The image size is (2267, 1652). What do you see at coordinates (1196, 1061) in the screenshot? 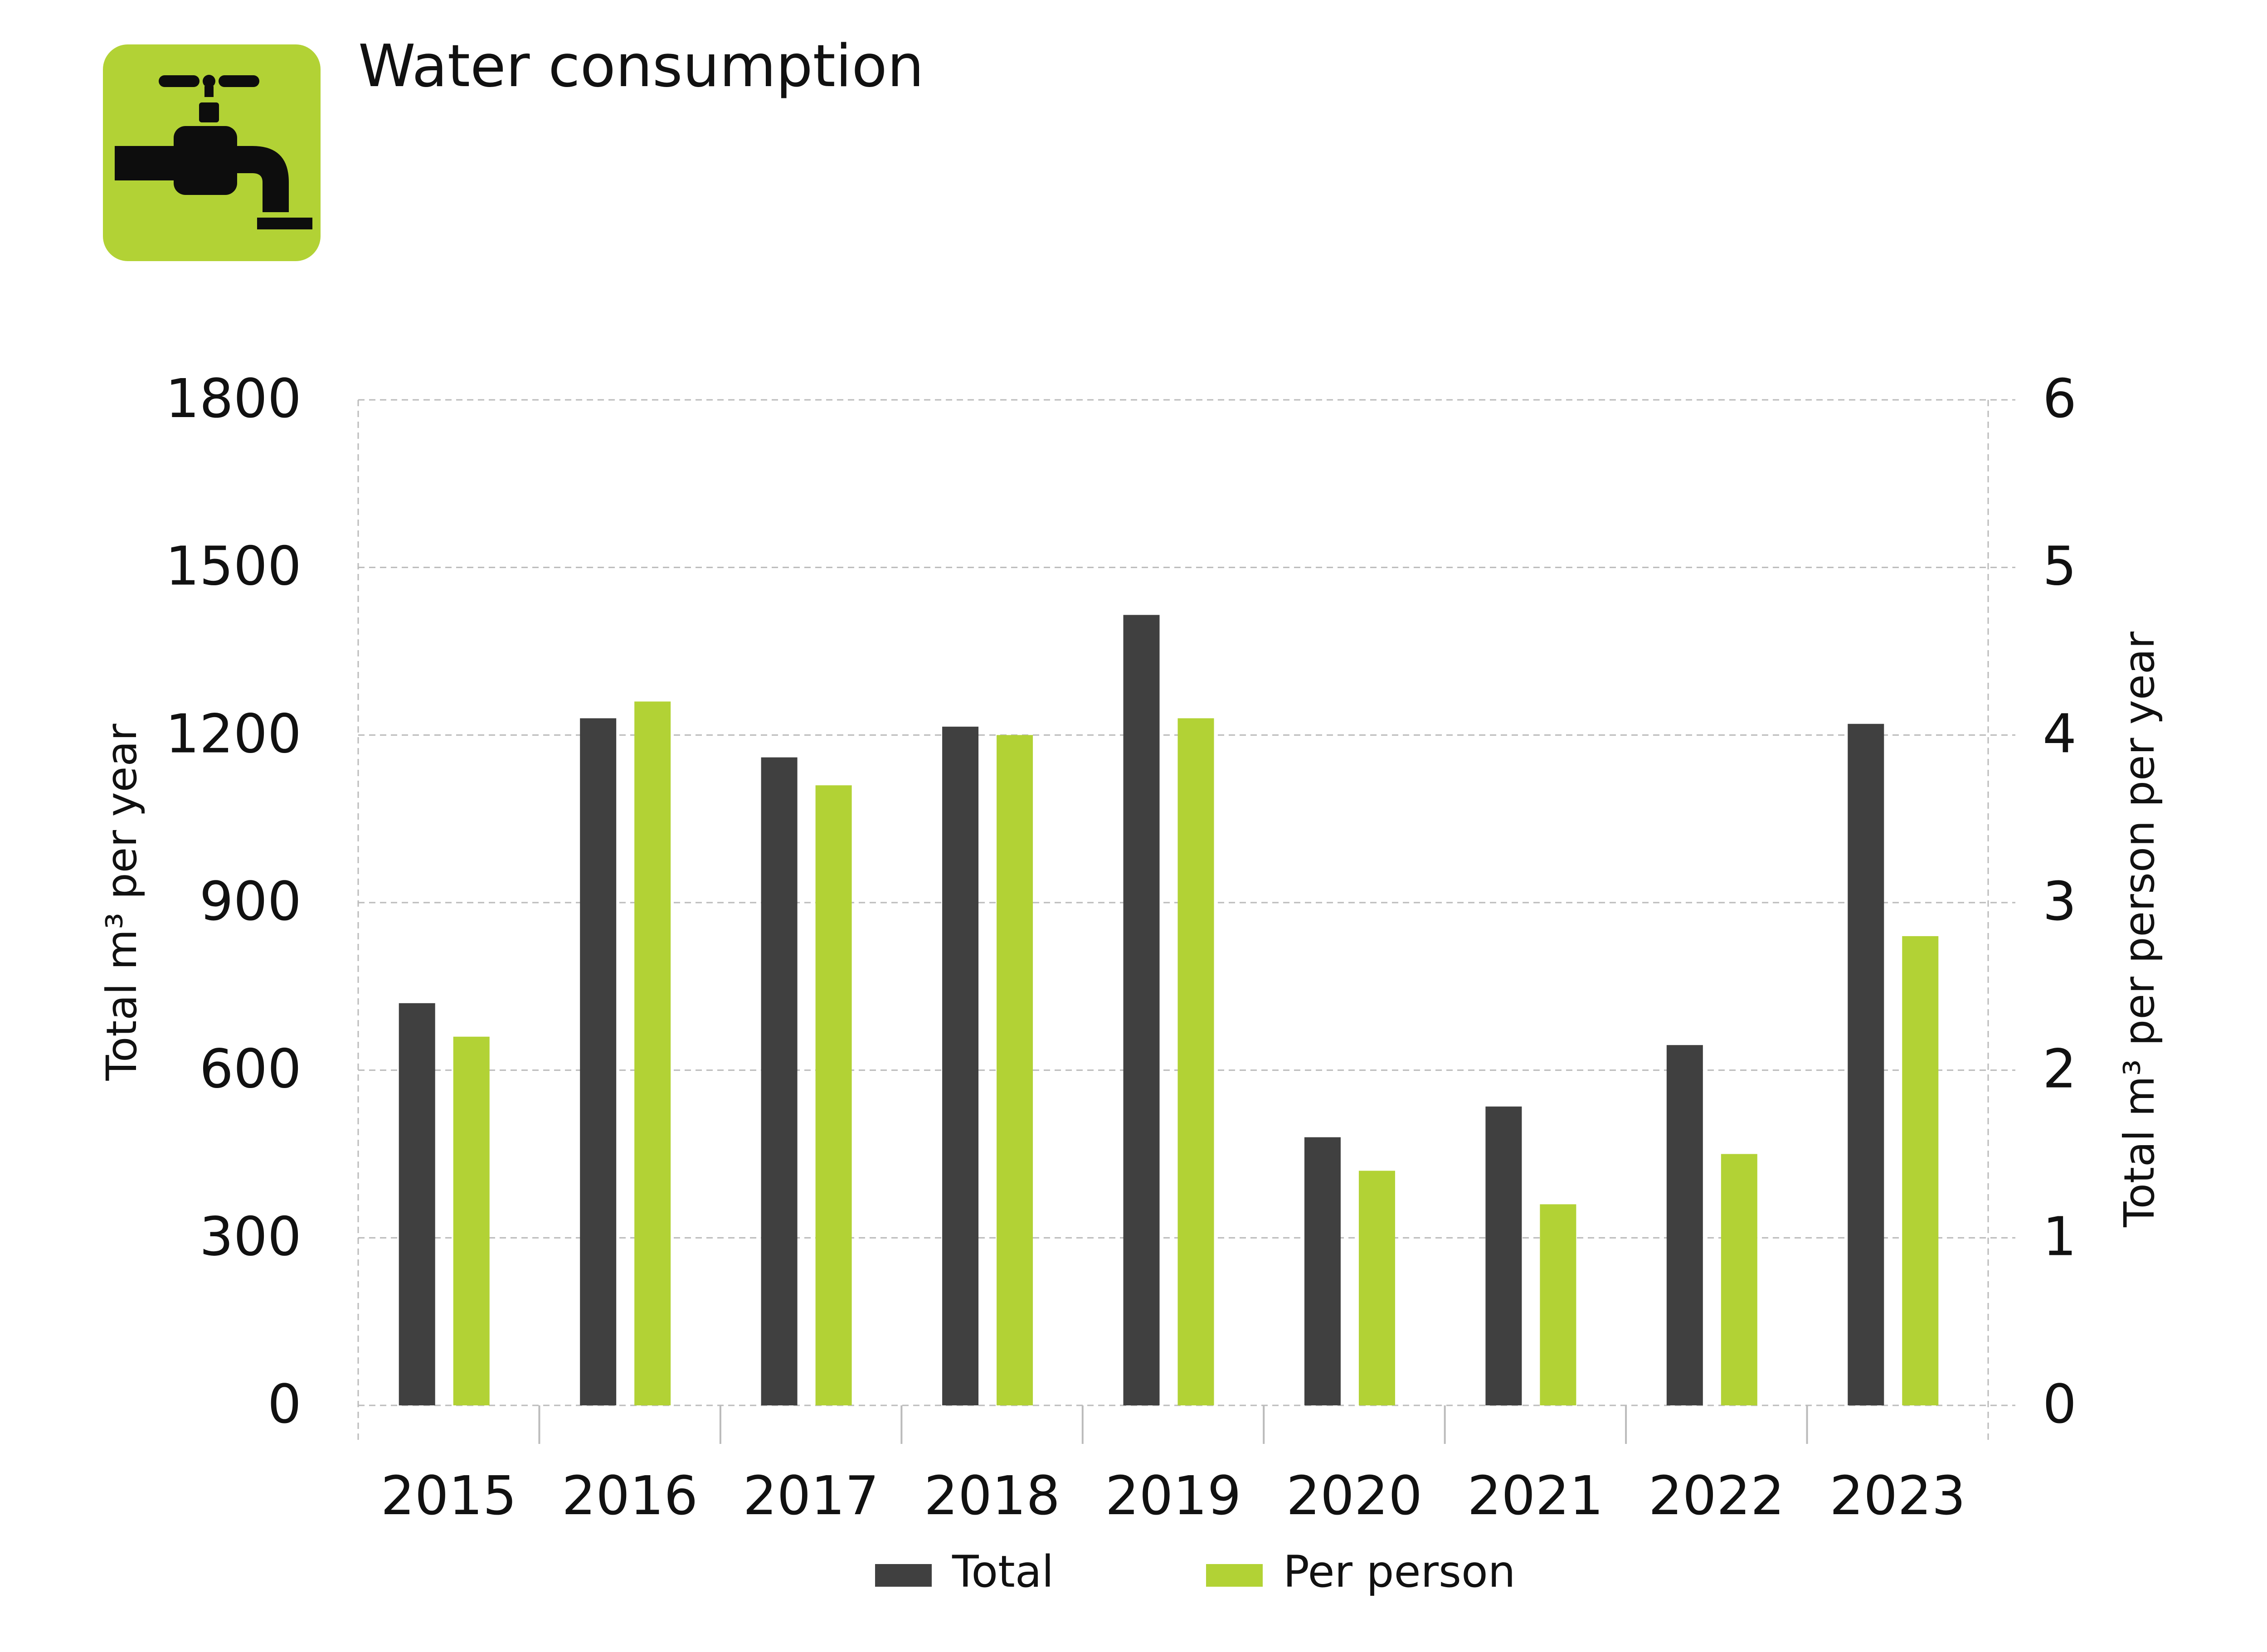
I see `bar-per-person-2019` at bounding box center [1196, 1061].